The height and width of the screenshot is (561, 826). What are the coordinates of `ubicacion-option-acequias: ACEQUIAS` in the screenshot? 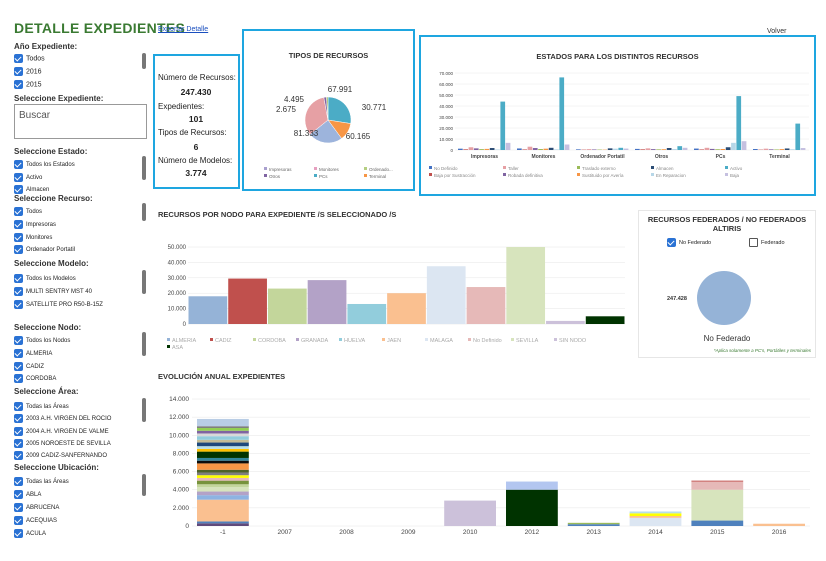 It's located at (35, 520).